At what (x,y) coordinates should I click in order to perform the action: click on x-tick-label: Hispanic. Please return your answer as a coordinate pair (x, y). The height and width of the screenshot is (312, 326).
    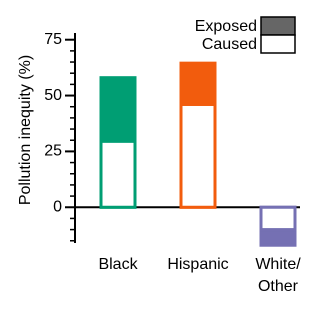
    Looking at the image, I should click on (197, 264).